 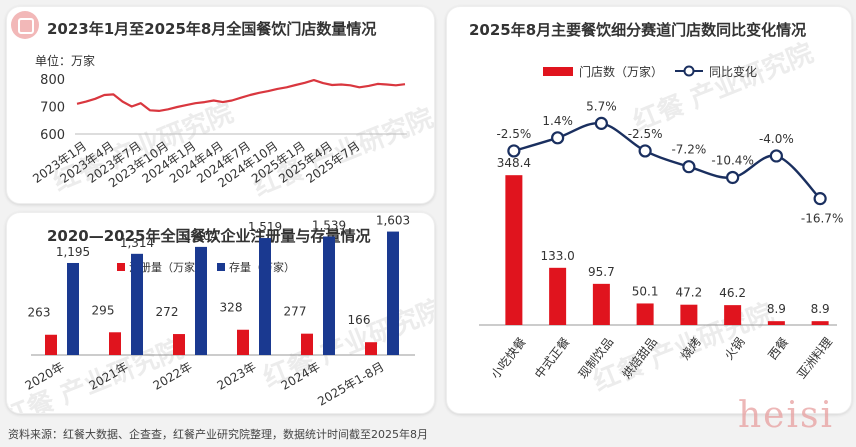 I want to click on x-tick-label: 烧烤, so click(x=690, y=348).